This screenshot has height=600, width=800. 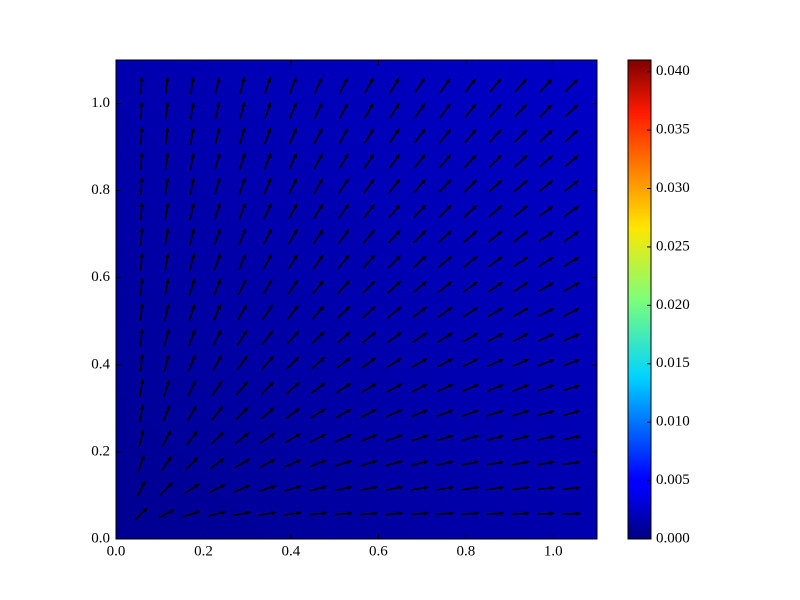 I want to click on colorbar-tick-label: 0.010, so click(x=673, y=422).